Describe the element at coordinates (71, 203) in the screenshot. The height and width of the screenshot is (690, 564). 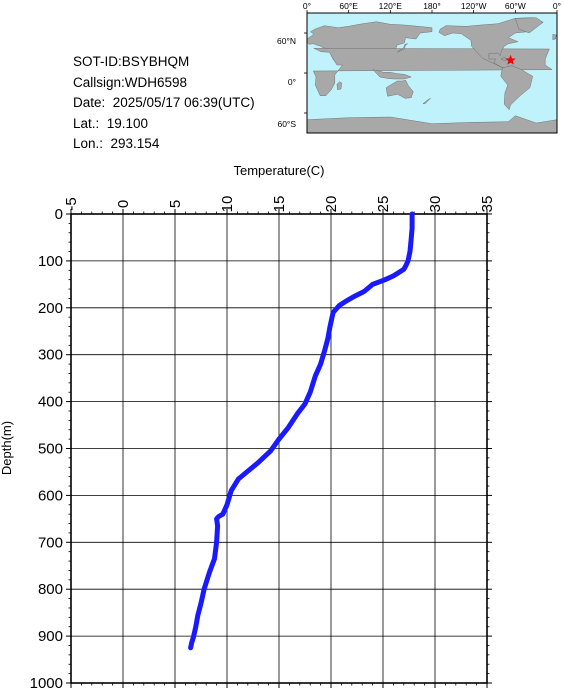
I see `x-tick-label: -5` at that location.